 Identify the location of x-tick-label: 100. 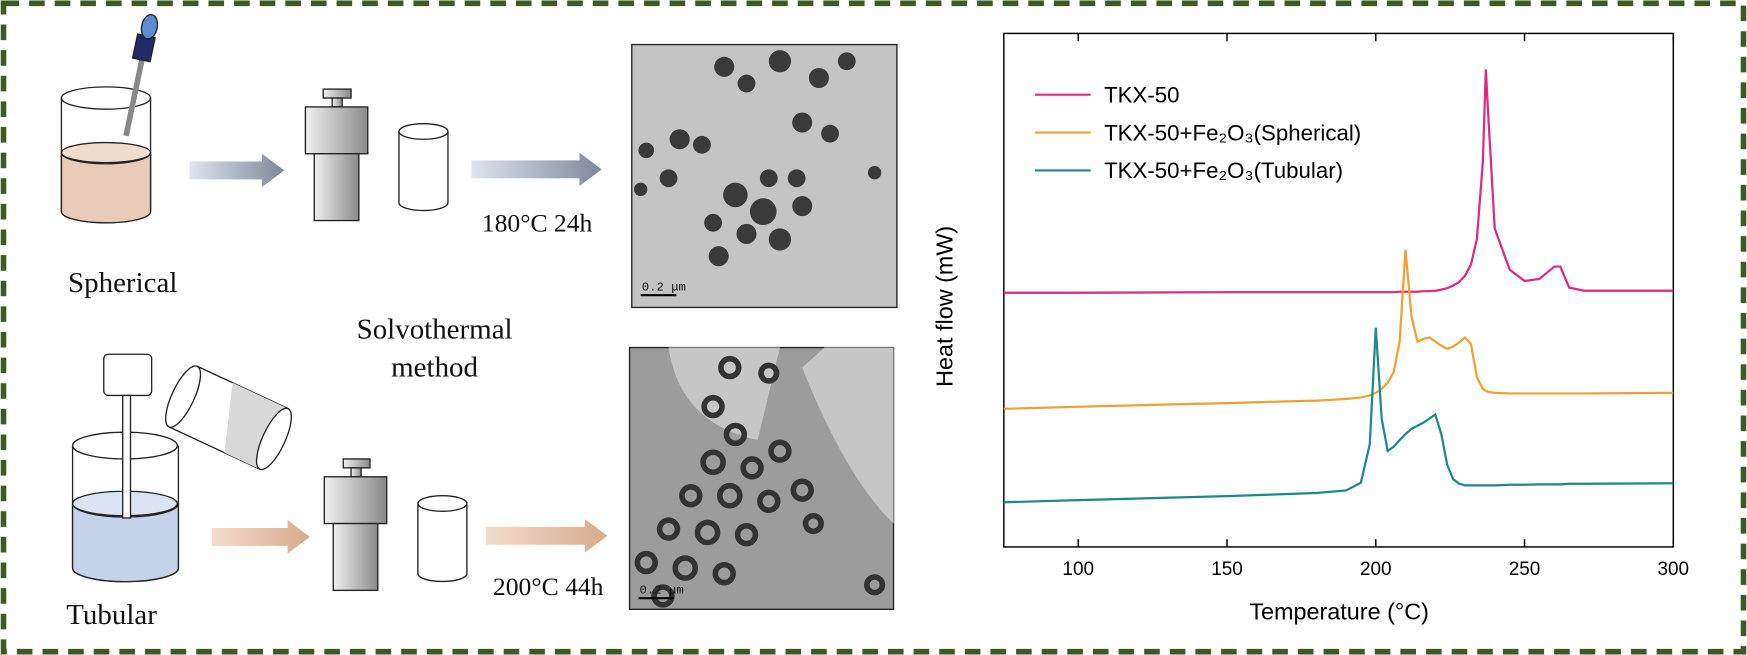
(1078, 569).